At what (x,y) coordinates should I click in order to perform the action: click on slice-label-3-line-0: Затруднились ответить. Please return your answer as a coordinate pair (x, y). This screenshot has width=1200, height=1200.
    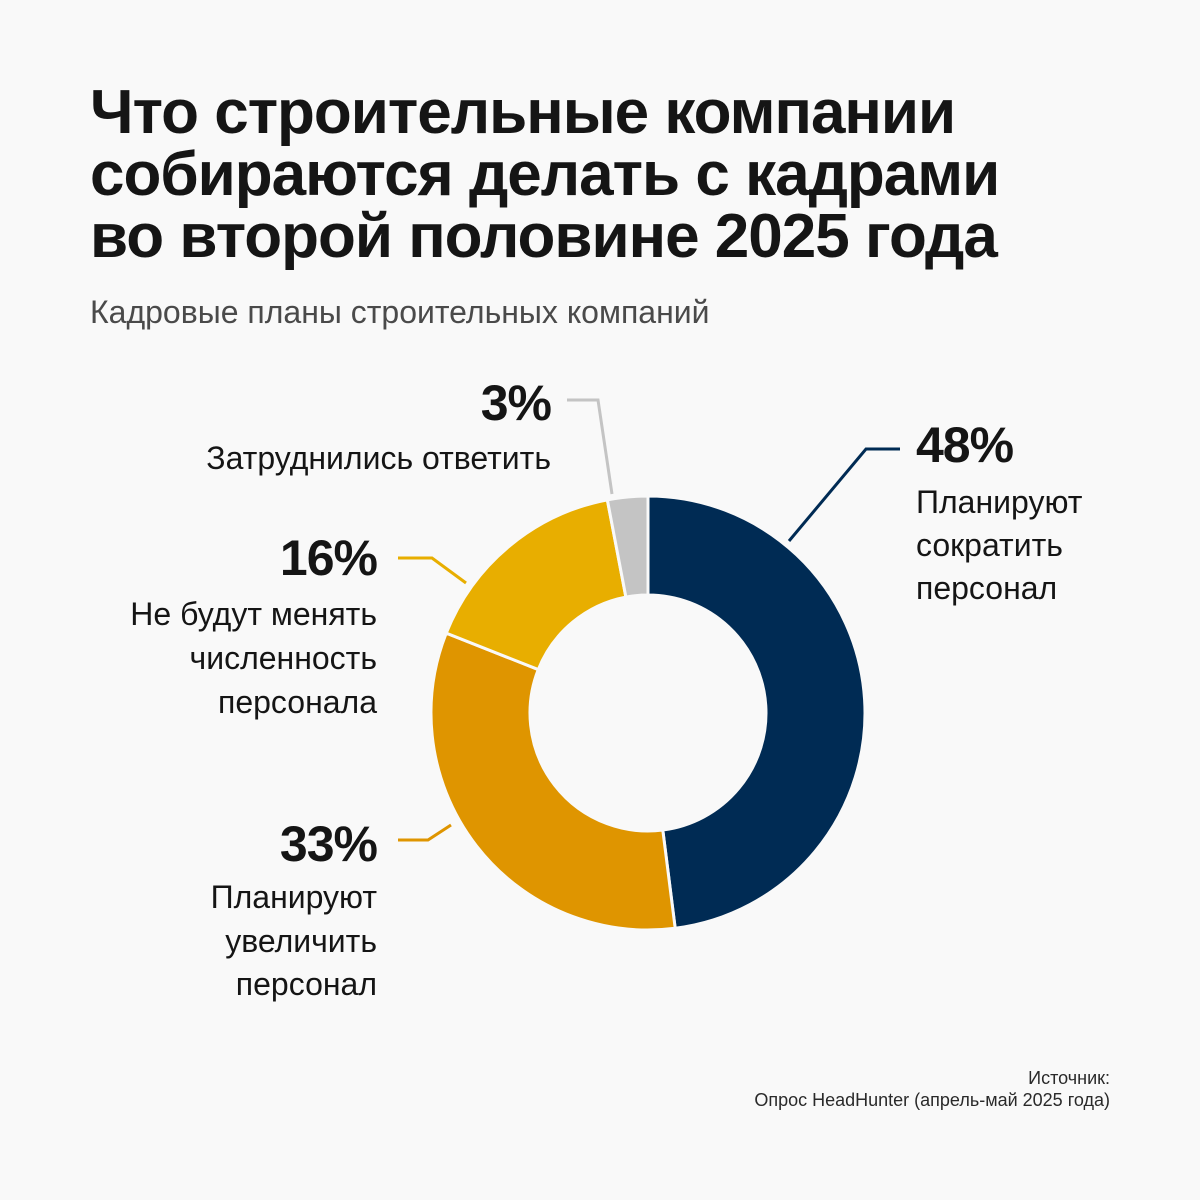
    Looking at the image, I should click on (378, 458).